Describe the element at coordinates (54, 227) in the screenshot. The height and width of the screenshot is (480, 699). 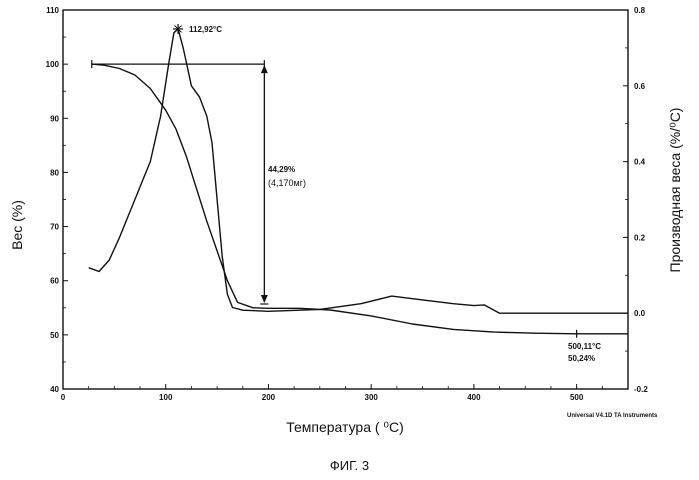
I see `left-tick-label: 70` at that location.